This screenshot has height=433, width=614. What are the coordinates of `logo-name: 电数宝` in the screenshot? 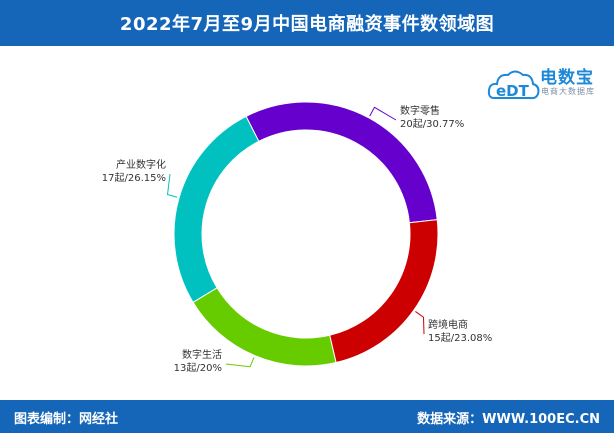 It's located at (567, 78).